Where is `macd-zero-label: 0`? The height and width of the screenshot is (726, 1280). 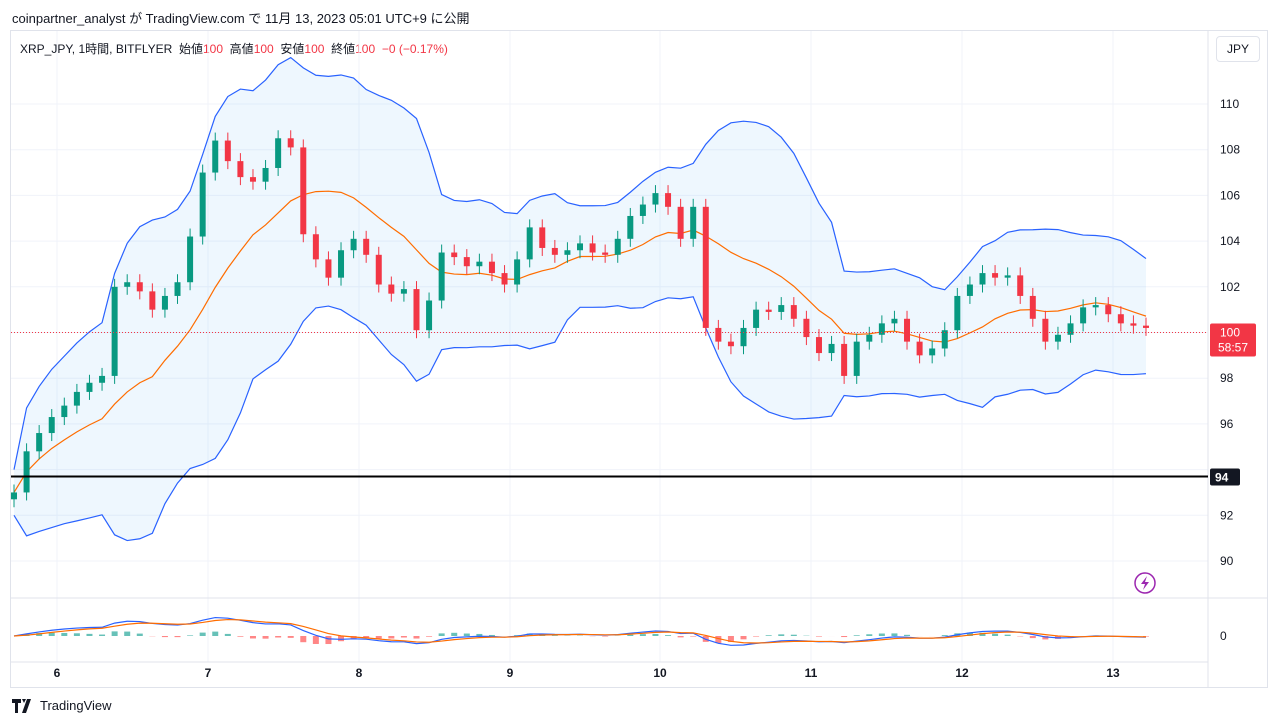
macd-zero-label: 0 is located at coordinates (1223, 636).